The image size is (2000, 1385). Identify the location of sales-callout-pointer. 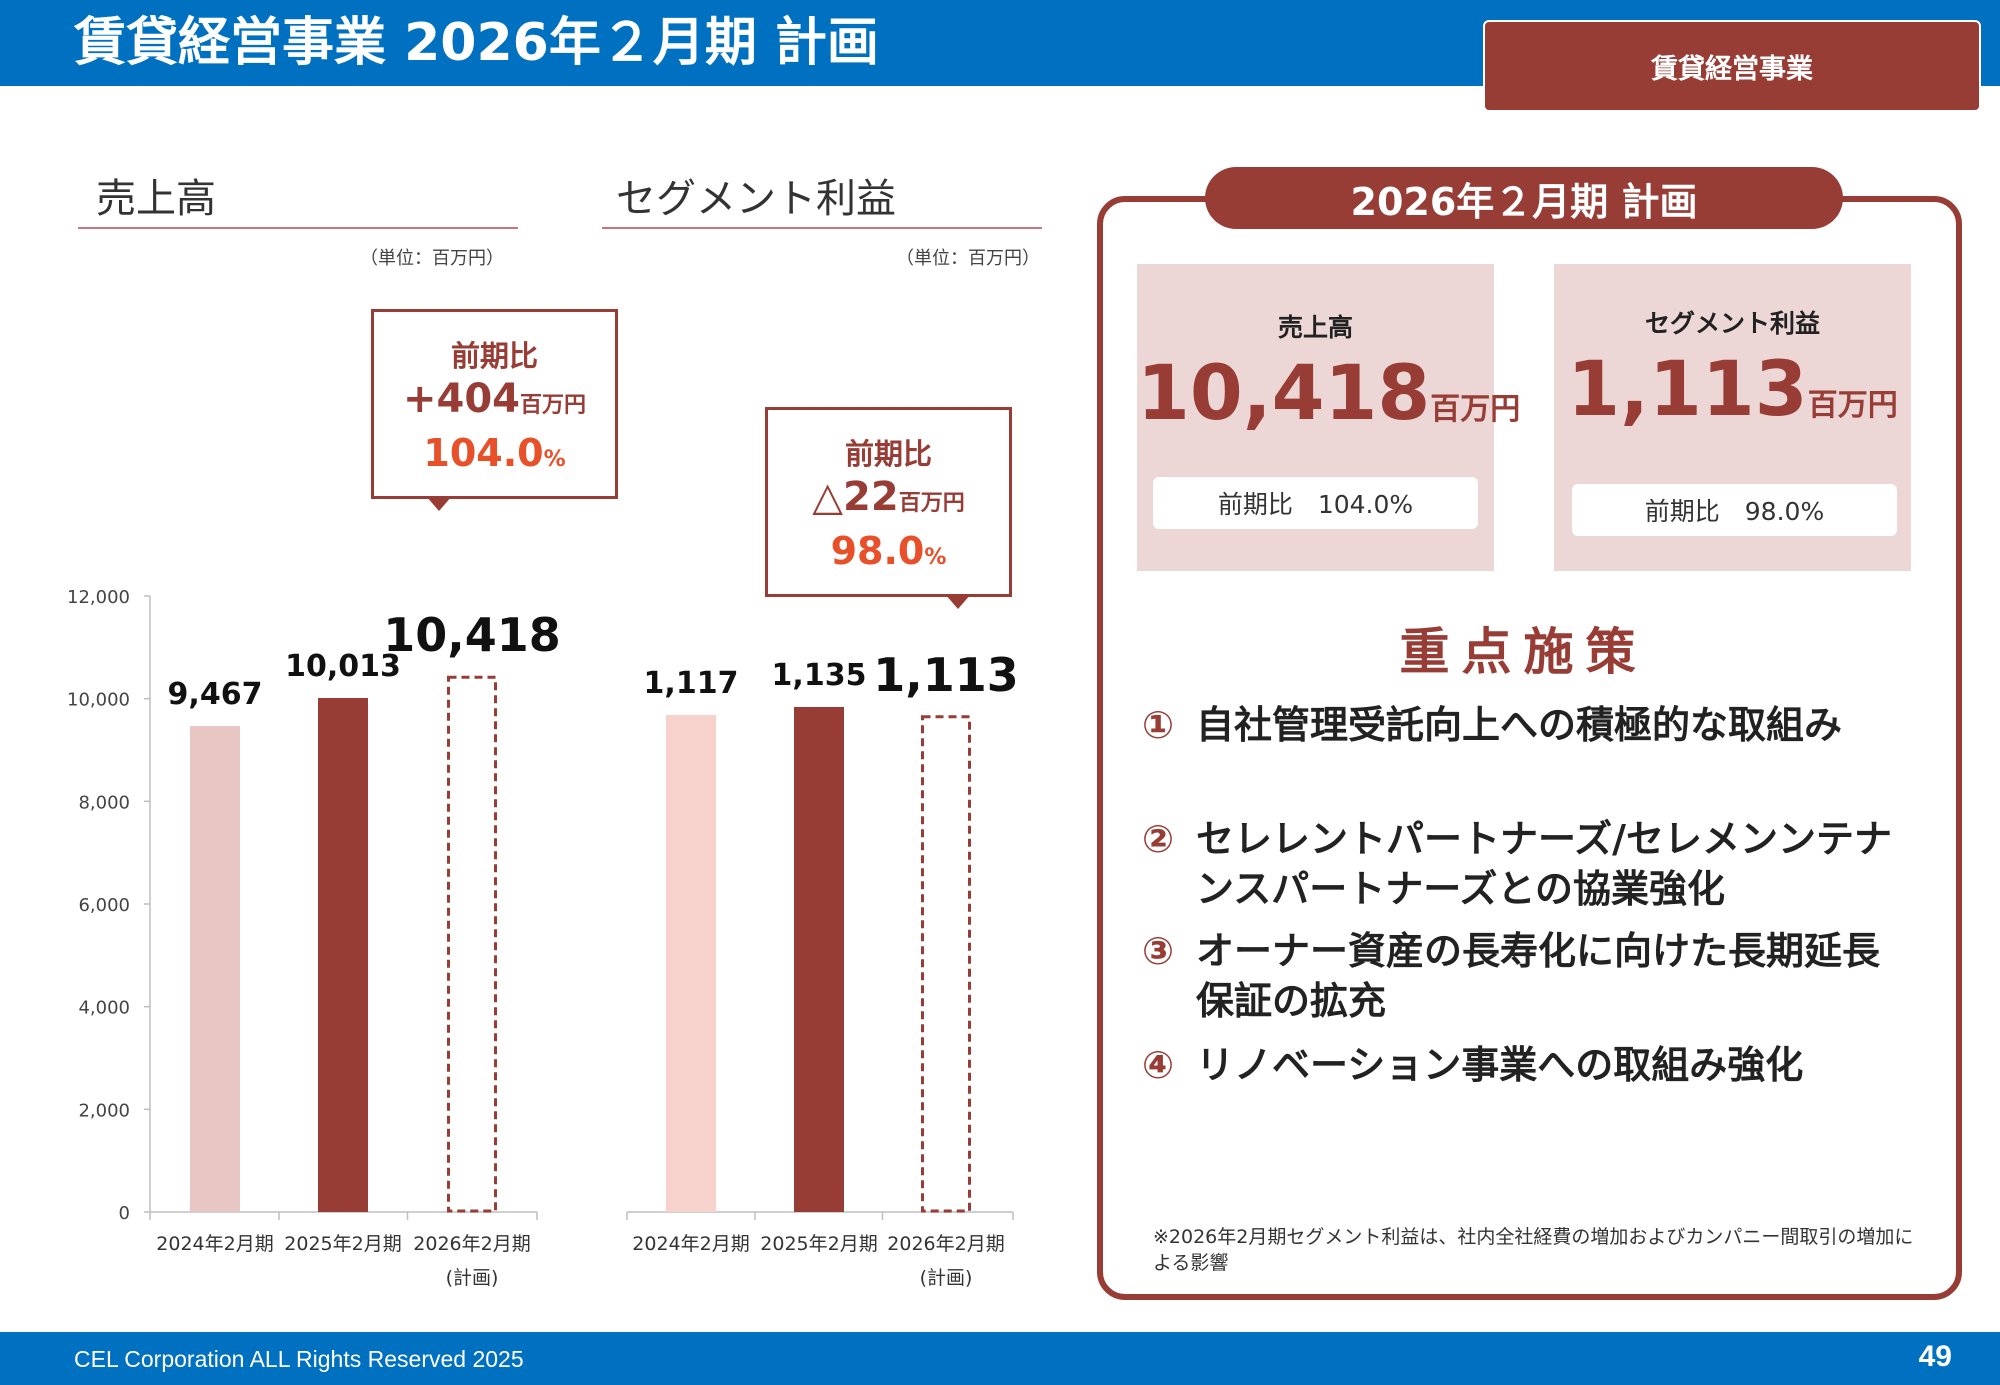
(439, 503).